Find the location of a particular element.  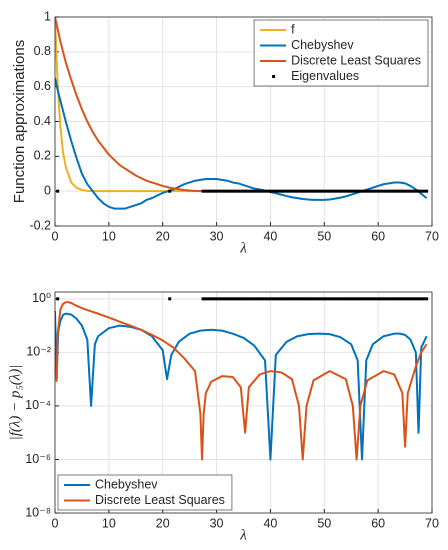

y-axis-label: |f(λ) − p₅(λ)| is located at coordinates (15, 403).